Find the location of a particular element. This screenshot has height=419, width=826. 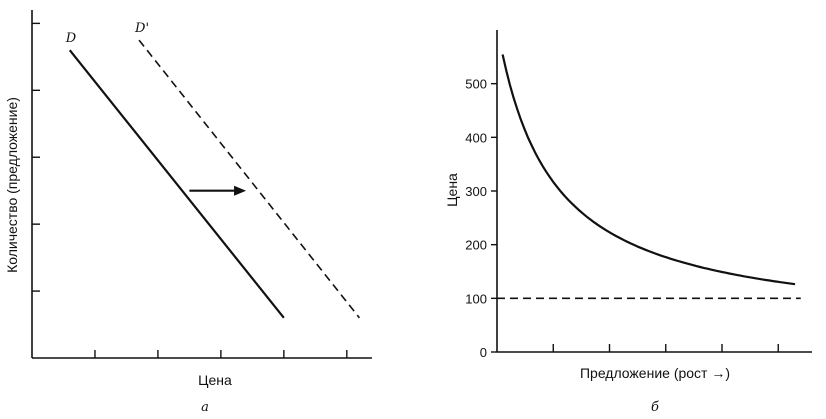

panel-a-y-axis-label: Количество (предложение) is located at coordinates (12, 185).